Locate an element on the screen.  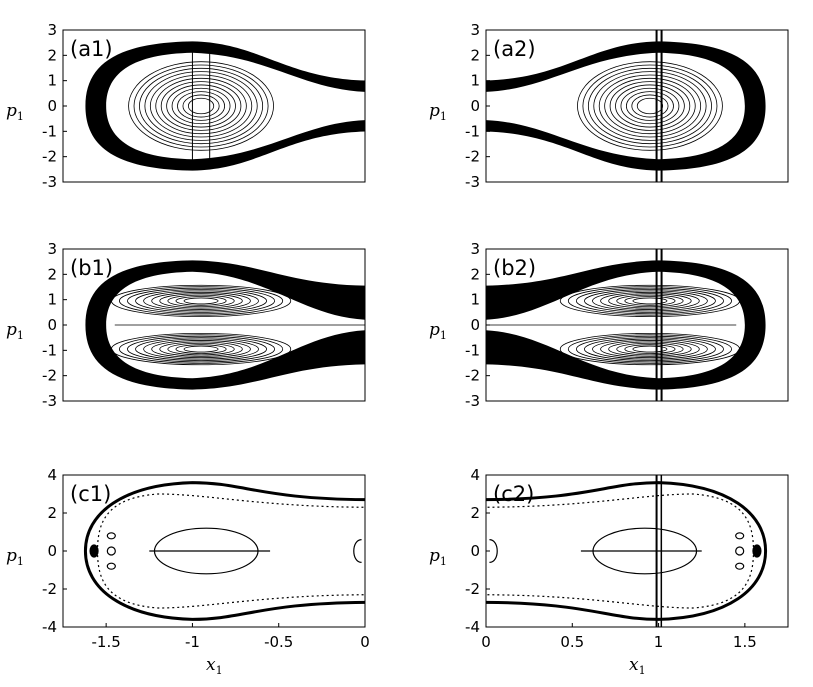
panel-b2: 3 2 1 0 -1 -2 -3 (b2) p1 is located at coordinates (609, 325).